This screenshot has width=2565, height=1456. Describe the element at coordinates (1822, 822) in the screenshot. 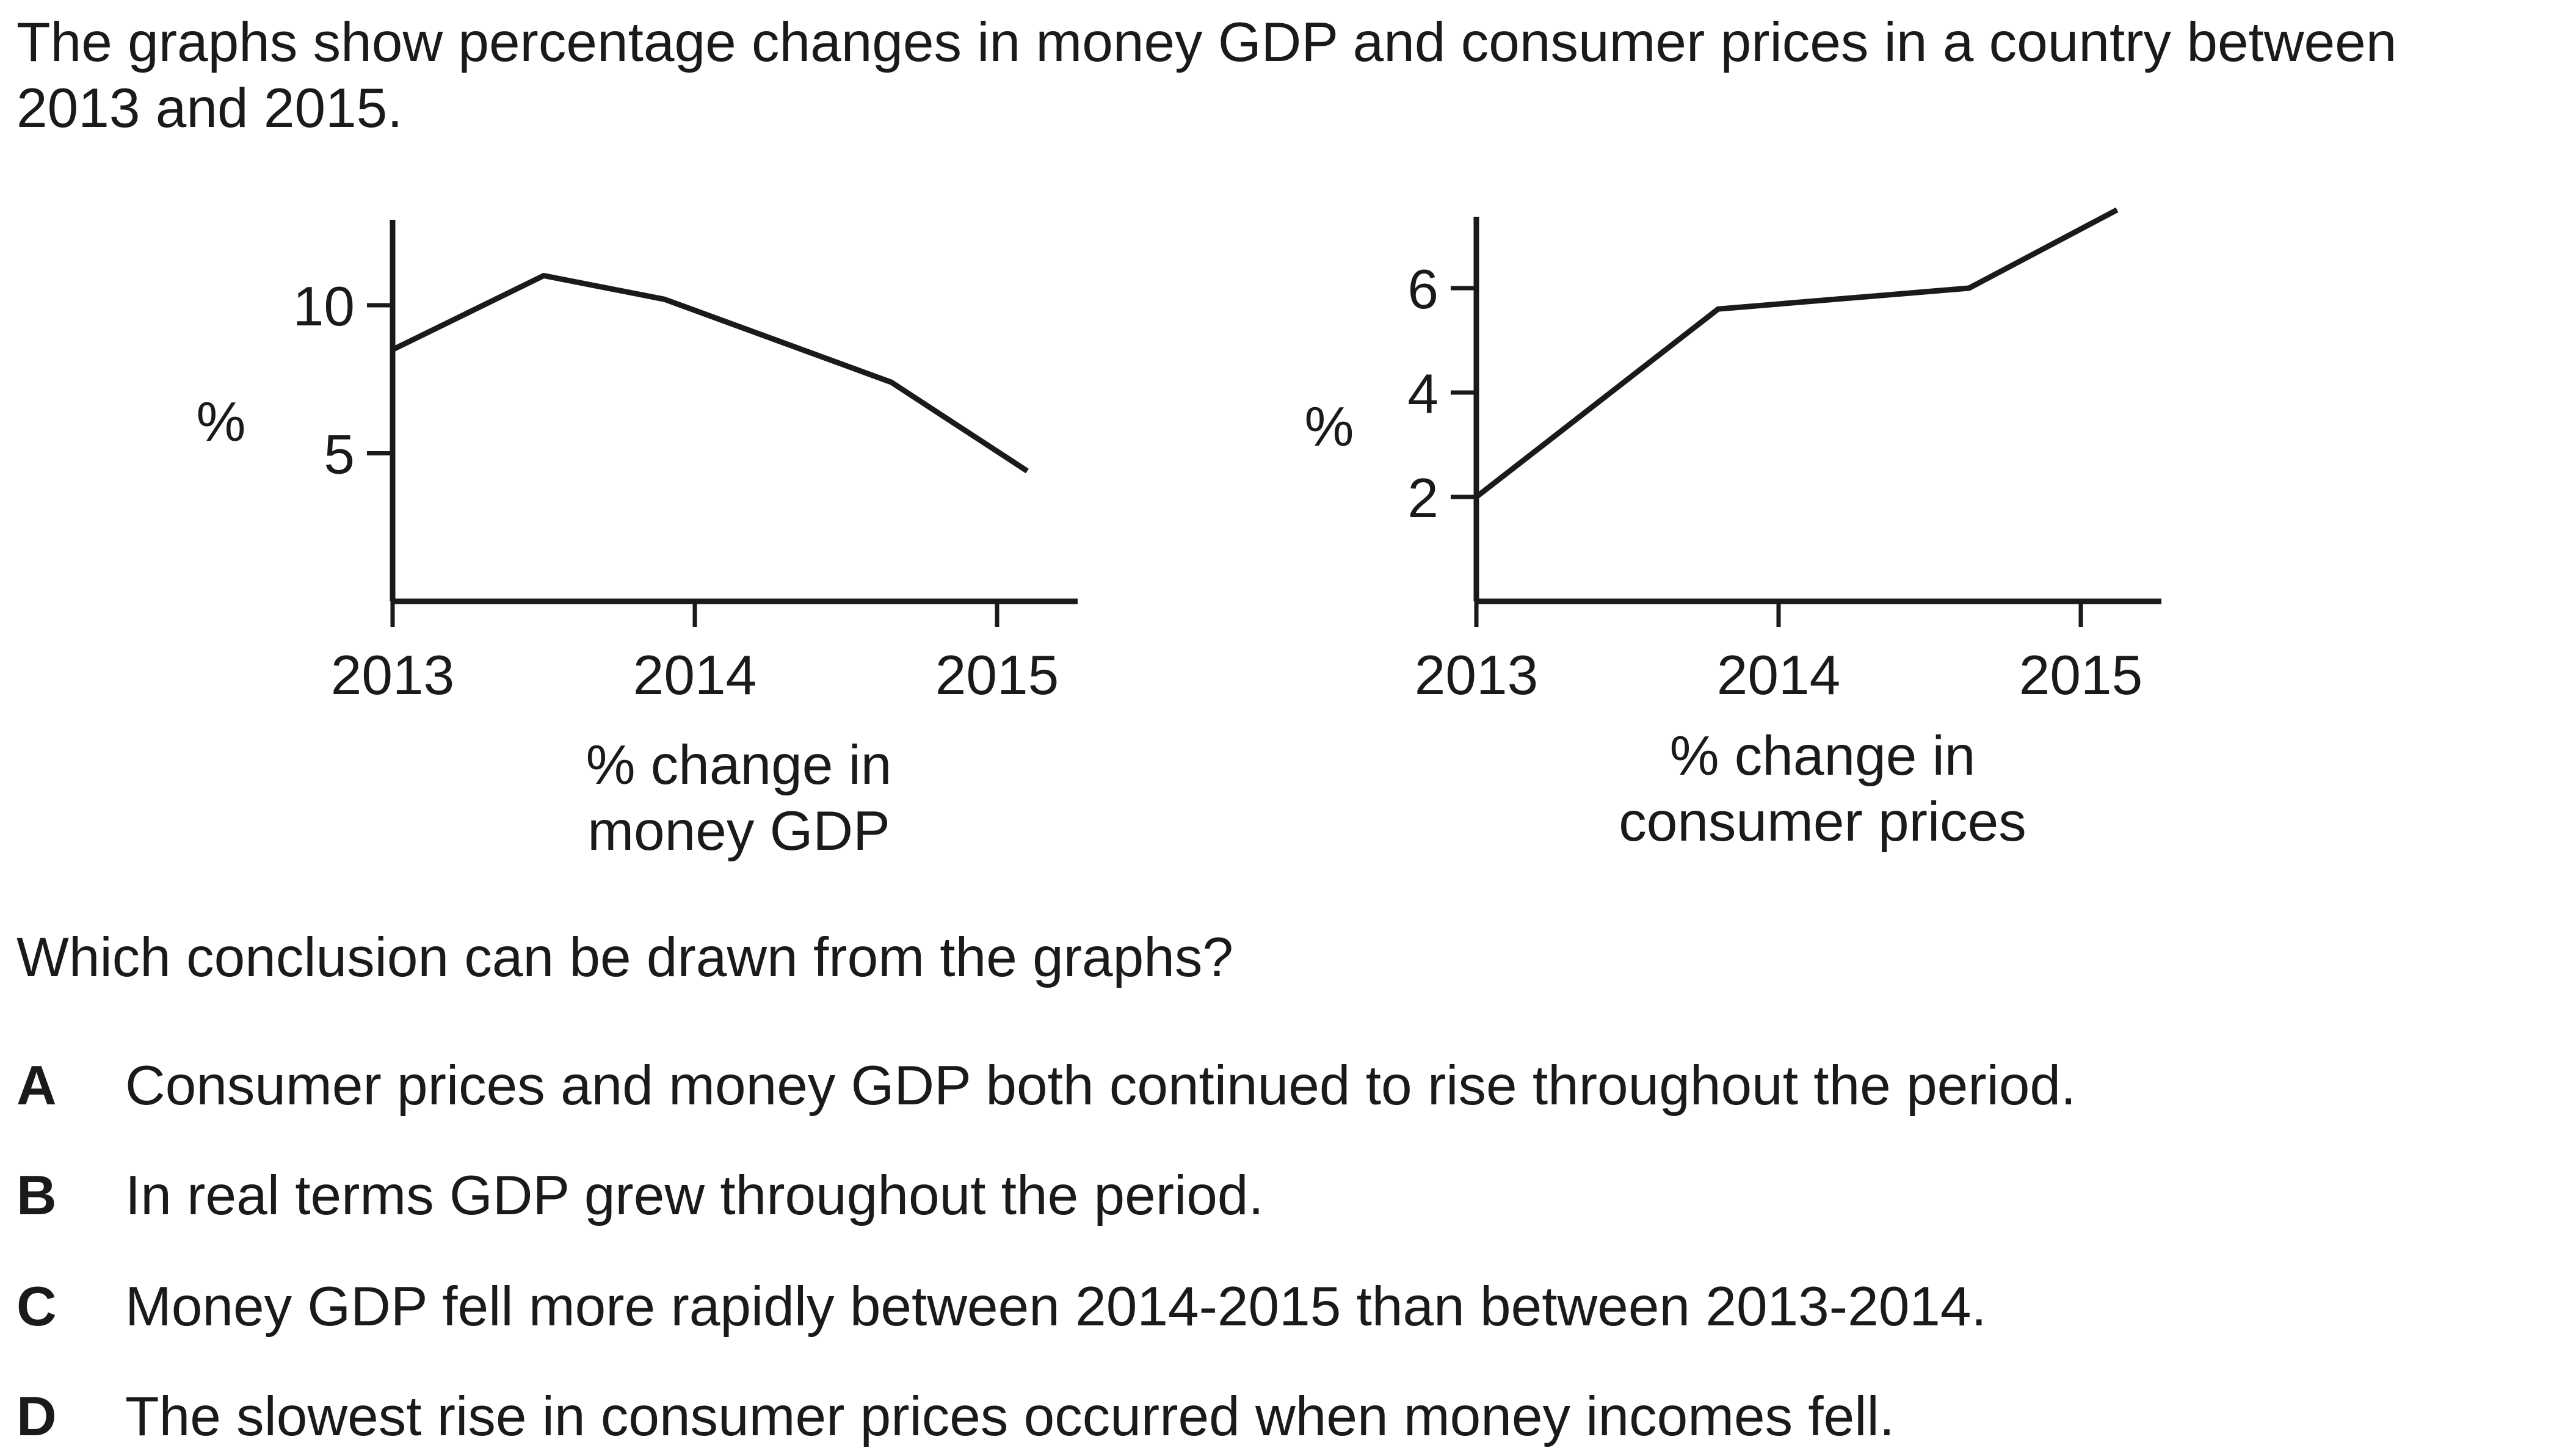

I see `prices-caption-line2: consumer prices` at that location.